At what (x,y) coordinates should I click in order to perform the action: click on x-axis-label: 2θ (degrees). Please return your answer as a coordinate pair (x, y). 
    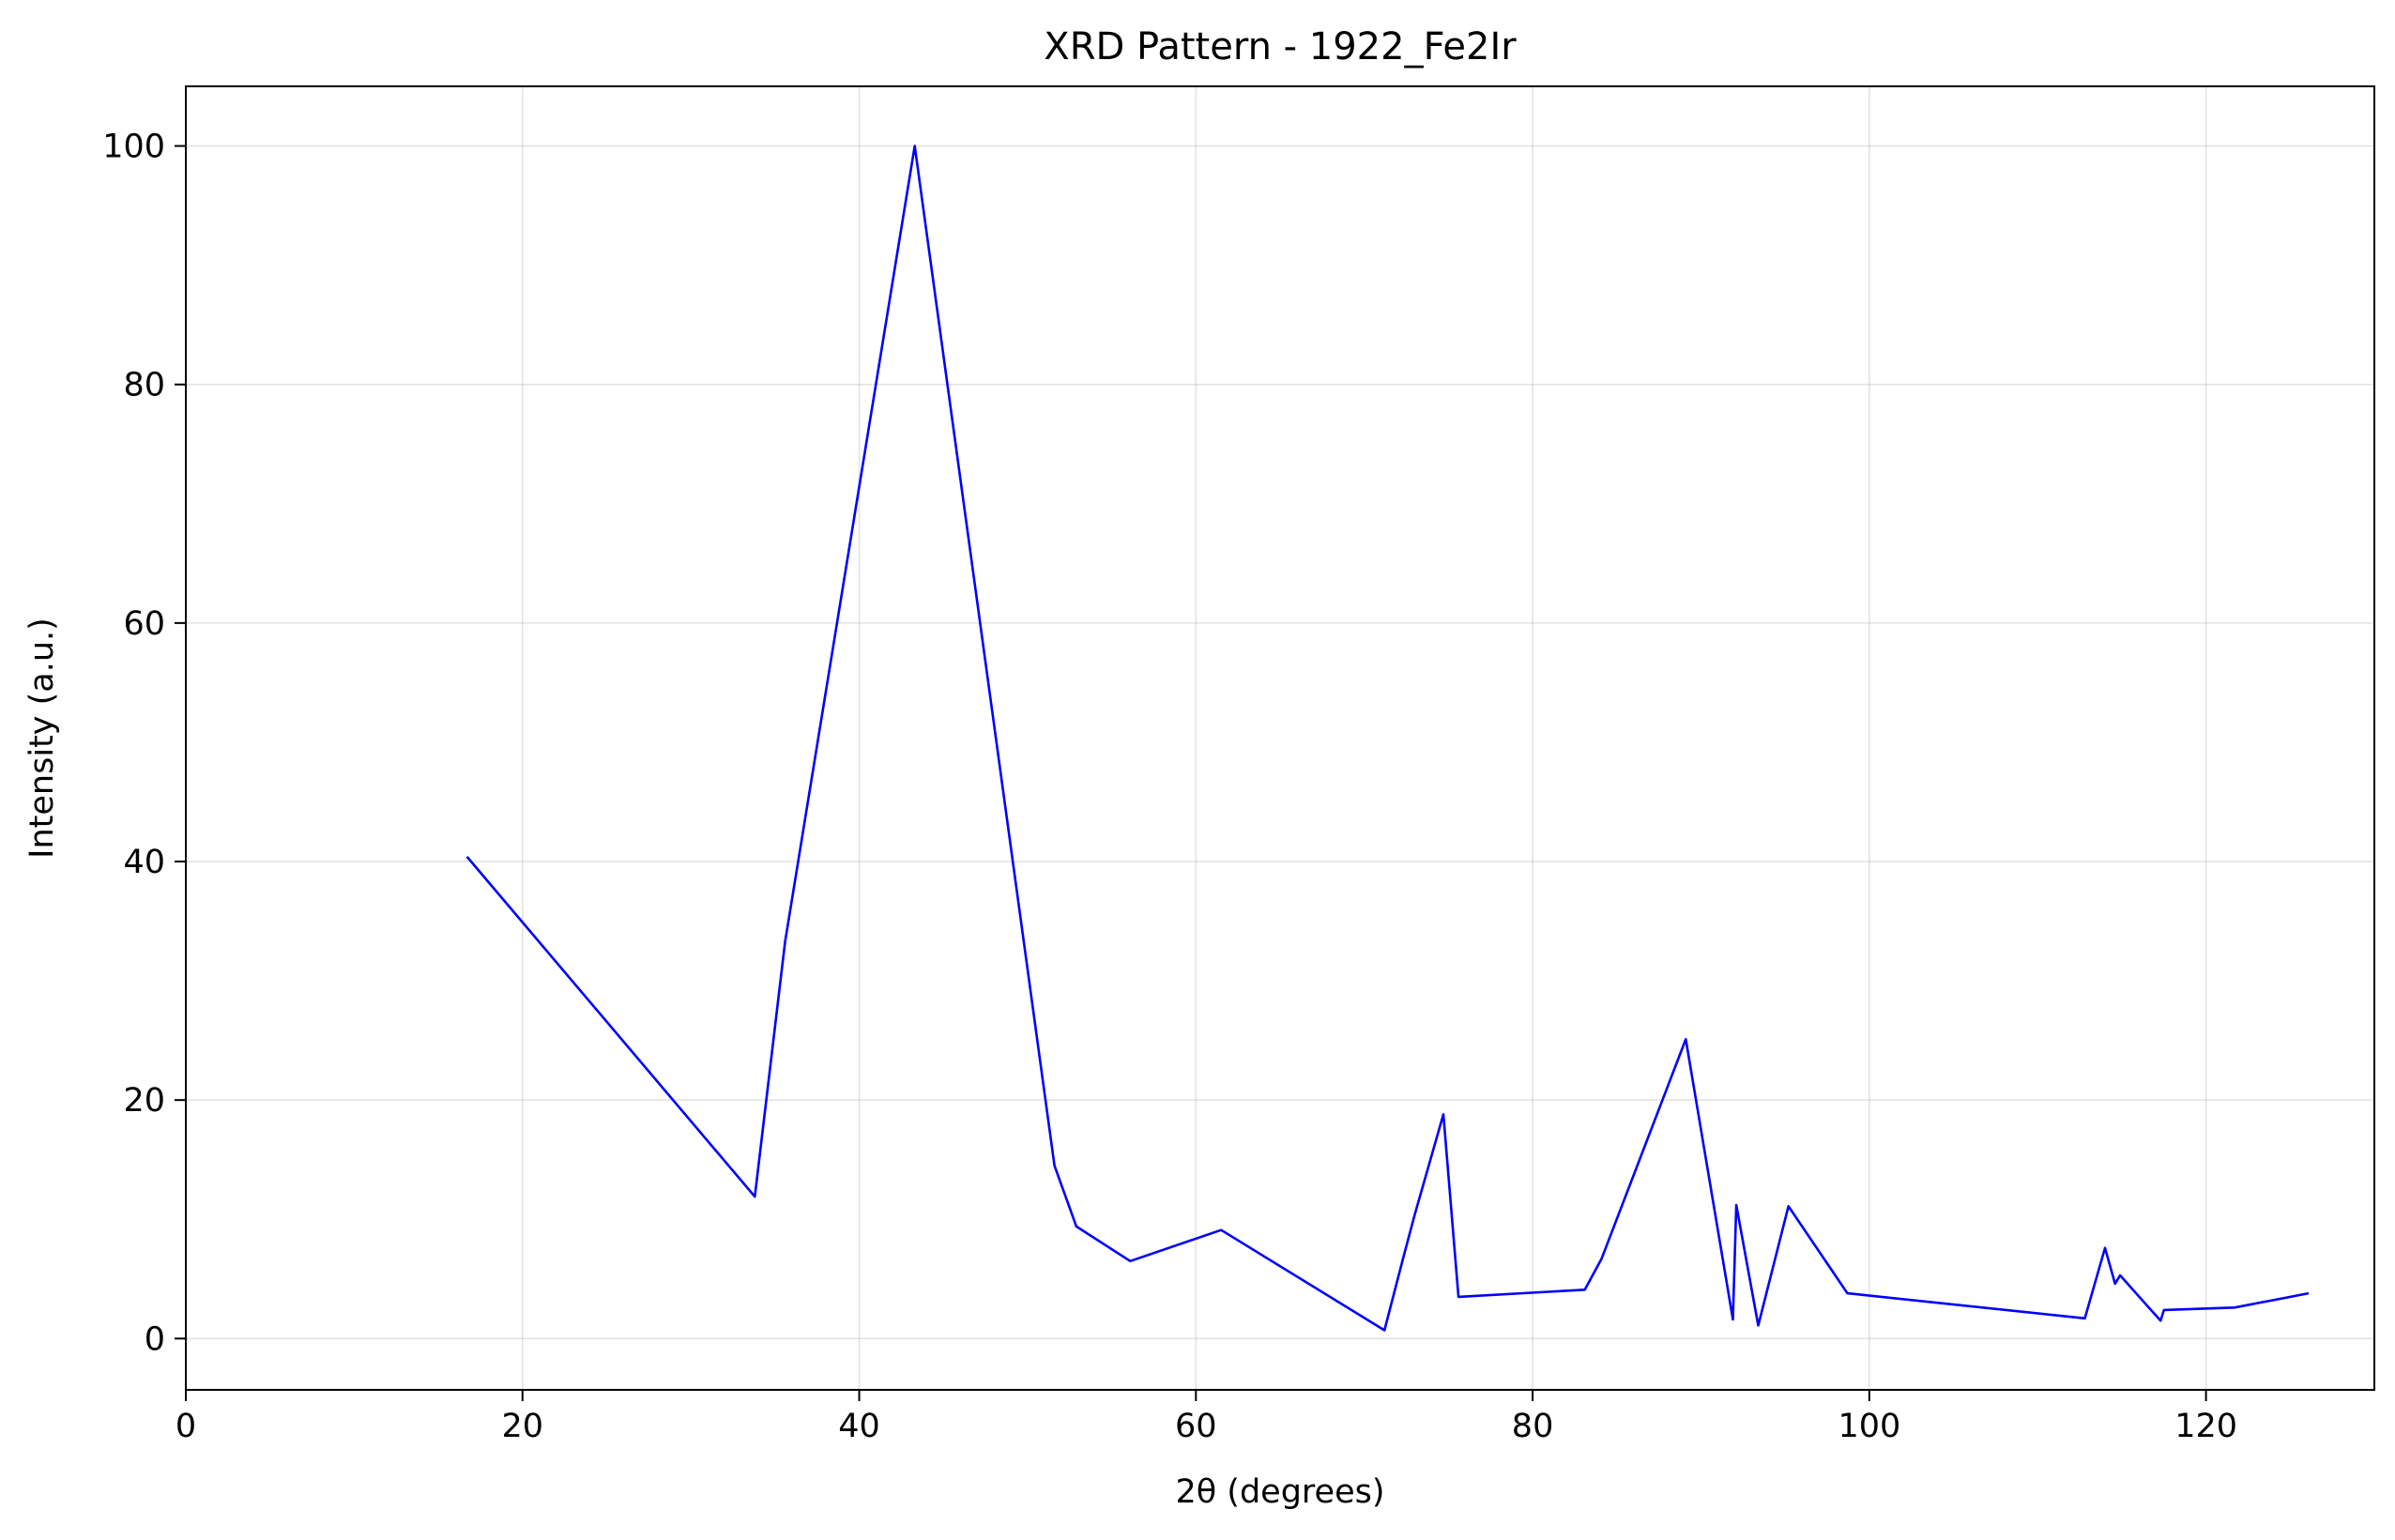
    Looking at the image, I should click on (1279, 1492).